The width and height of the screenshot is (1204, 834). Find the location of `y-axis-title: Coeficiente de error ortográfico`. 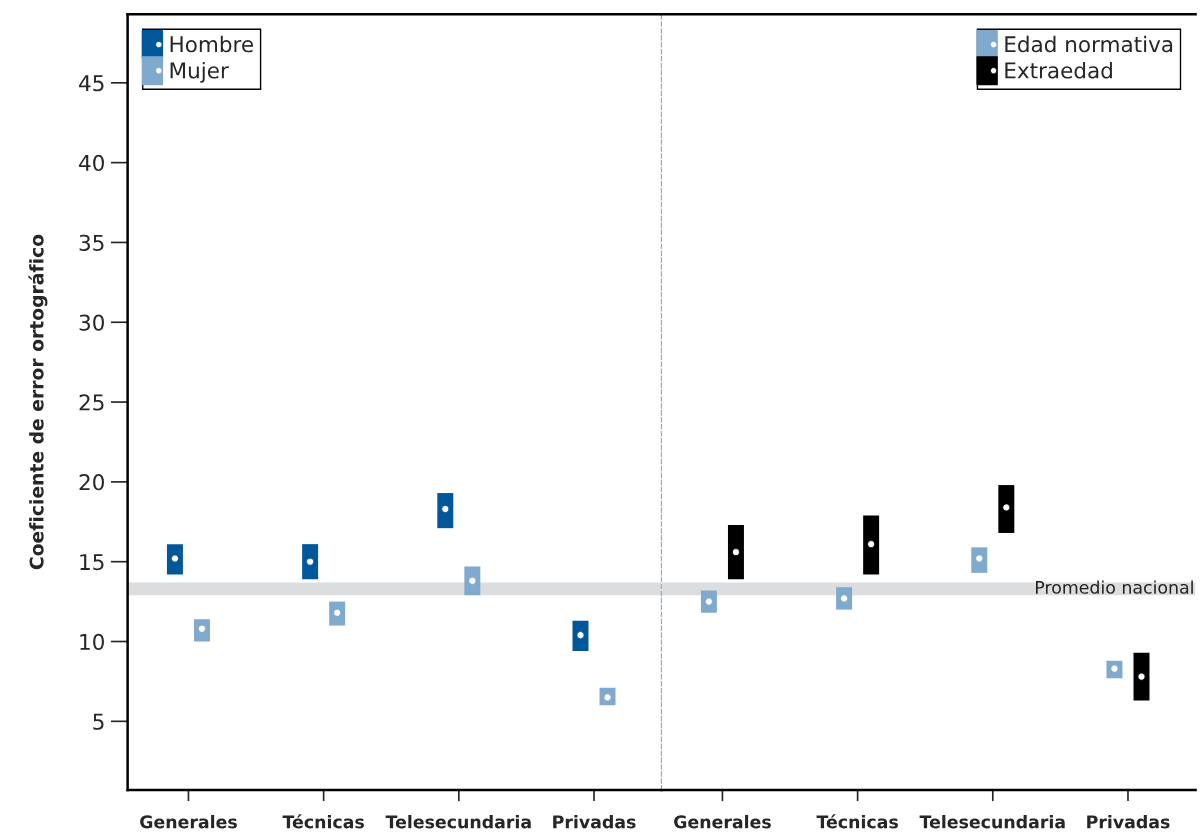

y-axis-title: Coeficiente de error ortográfico is located at coordinates (38, 402).